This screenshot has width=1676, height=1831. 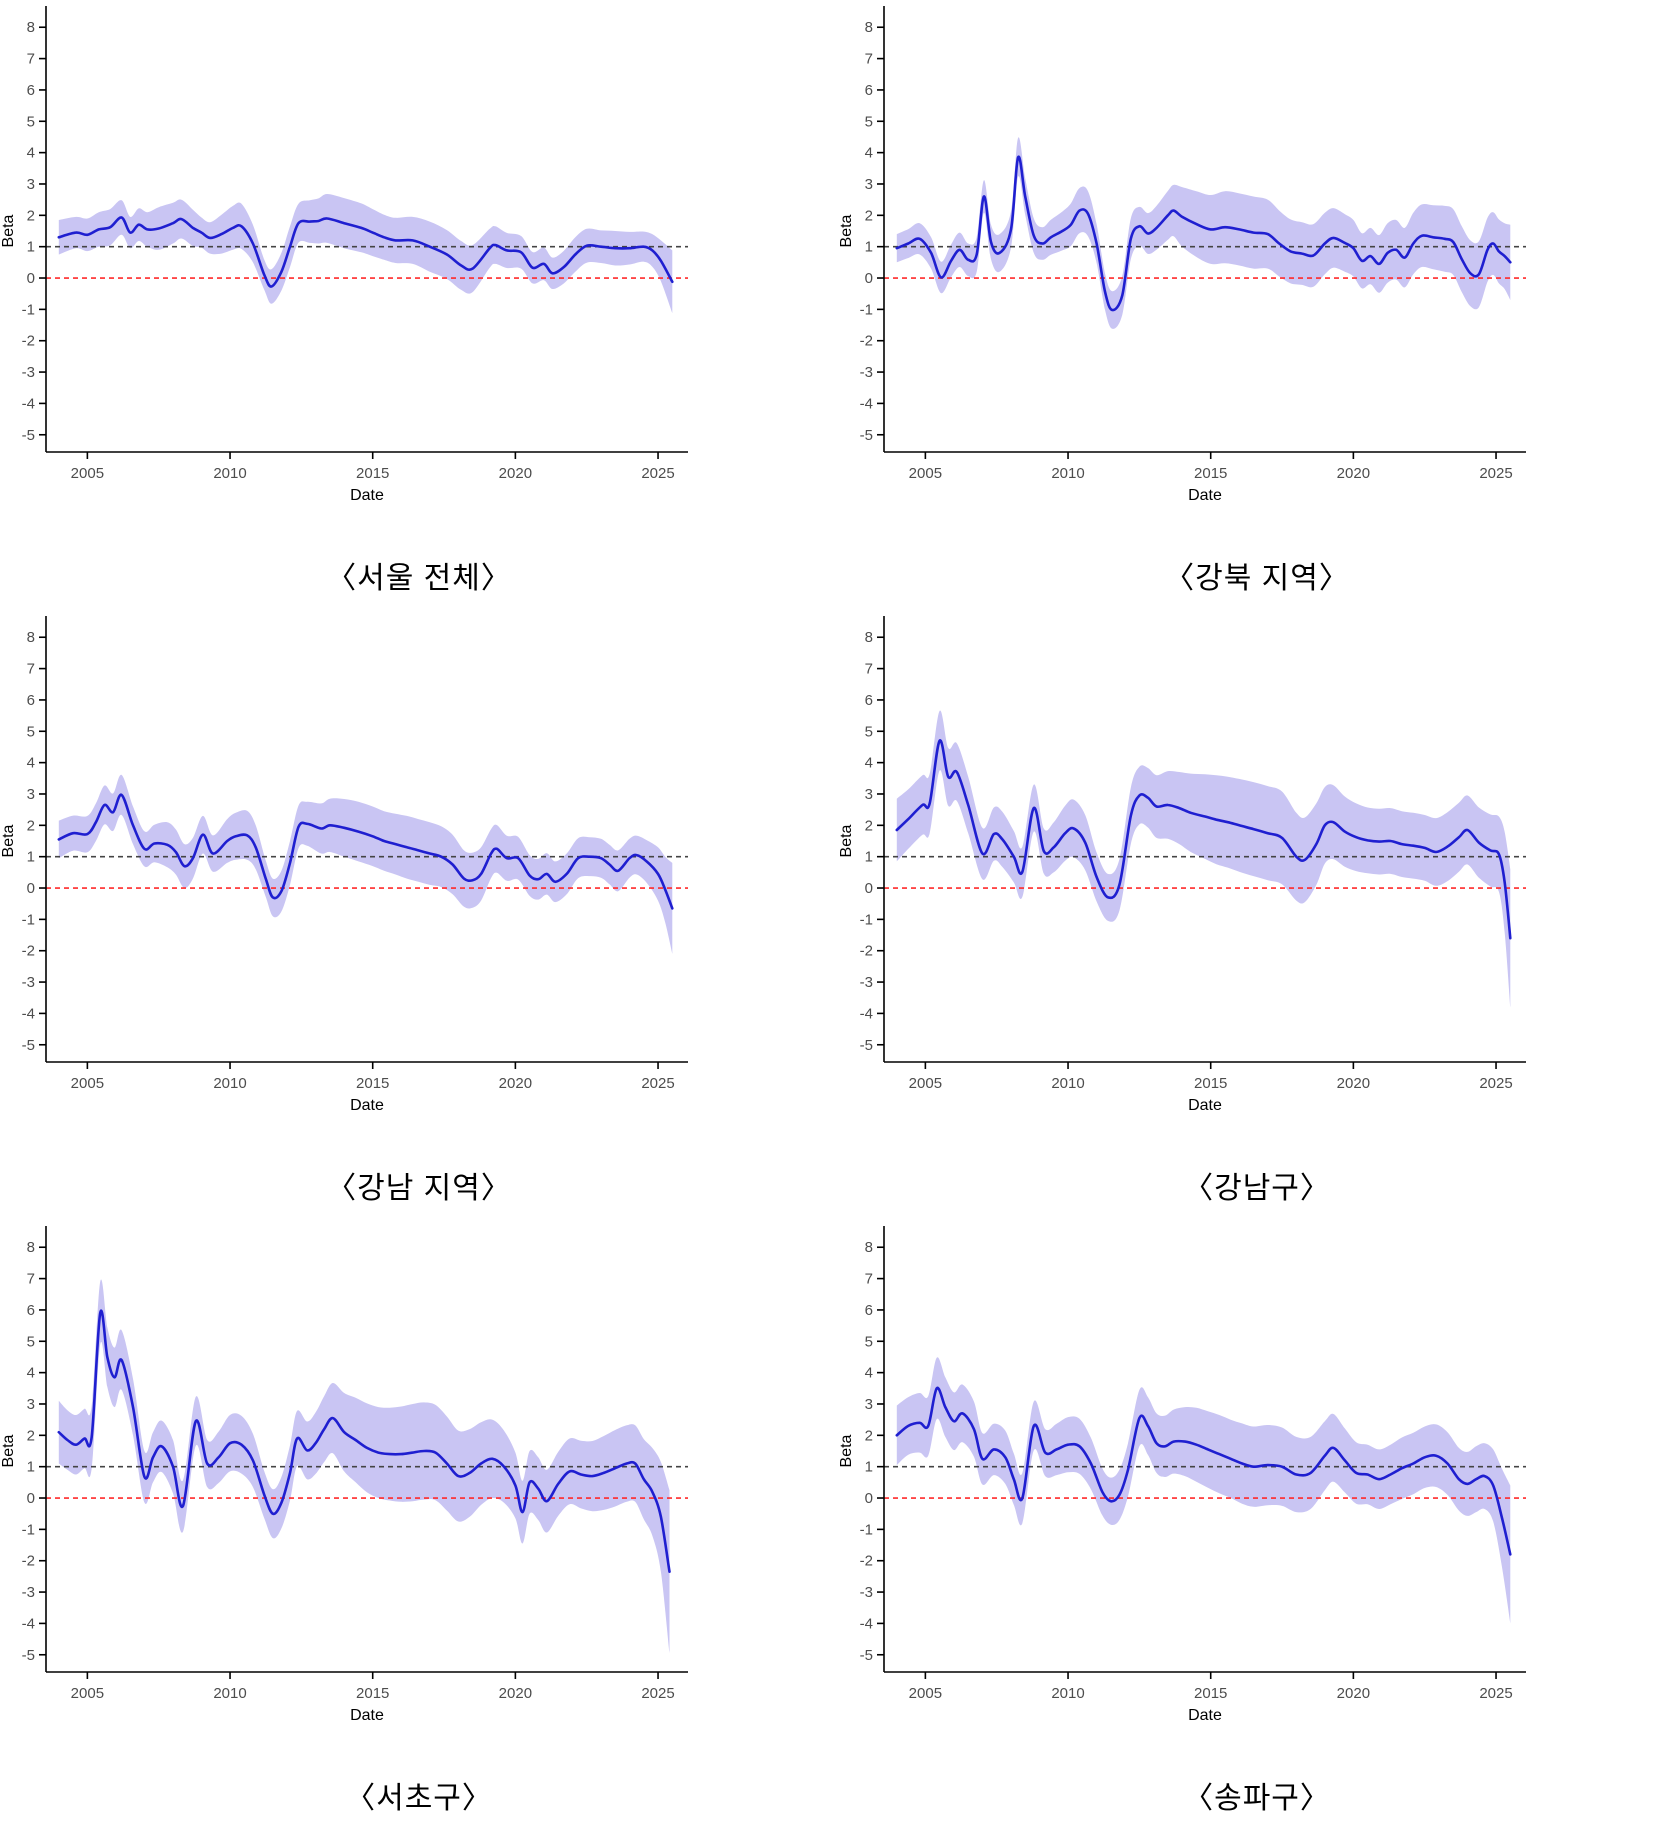 What do you see at coordinates (869, 1247) in the screenshot?
I see `y-axis-tick-label: 8` at bounding box center [869, 1247].